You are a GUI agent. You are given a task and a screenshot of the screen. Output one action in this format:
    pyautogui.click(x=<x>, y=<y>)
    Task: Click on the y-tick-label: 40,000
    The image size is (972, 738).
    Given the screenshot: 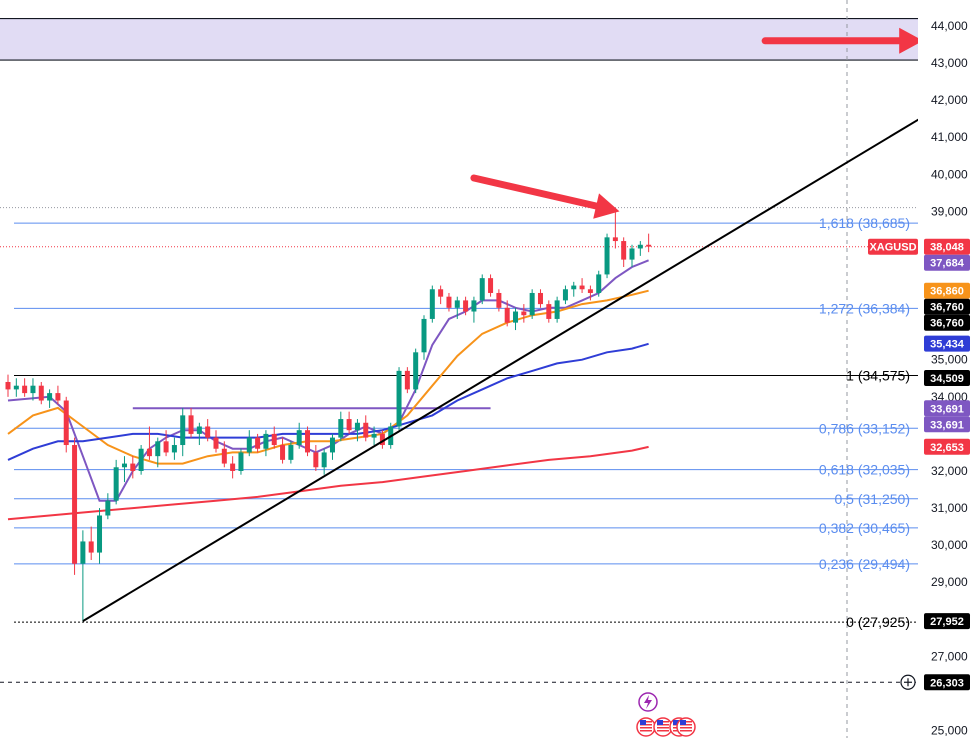 What is the action you would take?
    pyautogui.click(x=949, y=174)
    